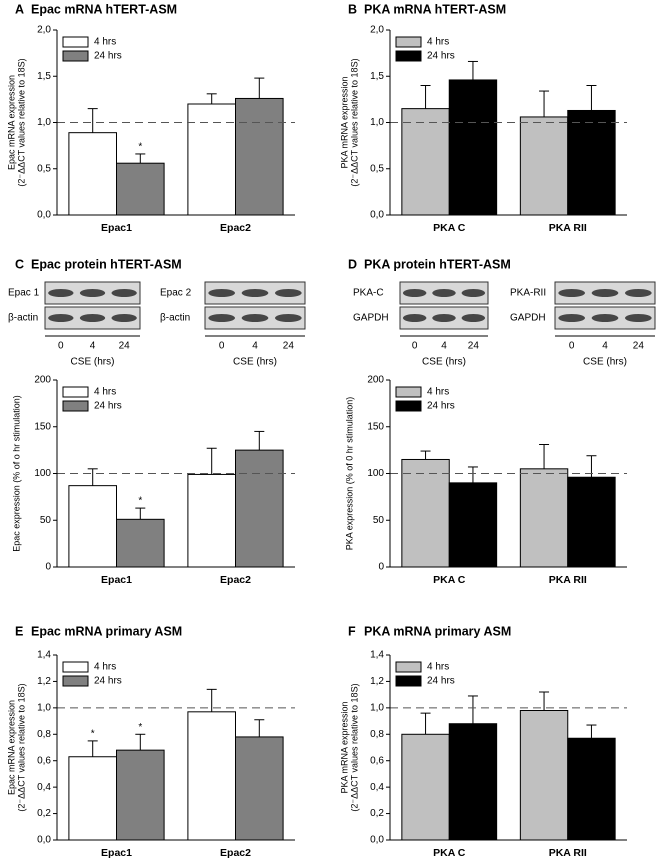 The height and width of the screenshot is (866, 661). Describe the element at coordinates (344, 122) in the screenshot. I see `y-axis-label: PKA mRNA expression` at that location.